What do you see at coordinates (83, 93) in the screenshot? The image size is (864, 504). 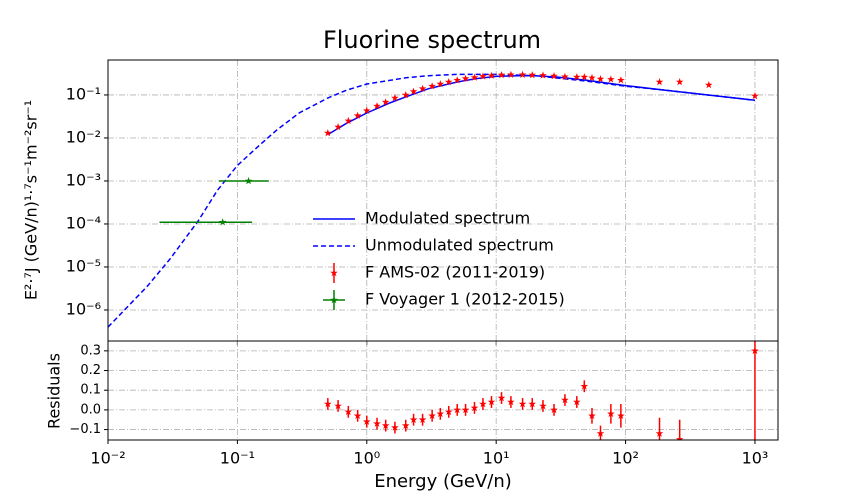 I see `y-tick-label: 10⁻¹` at bounding box center [83, 93].